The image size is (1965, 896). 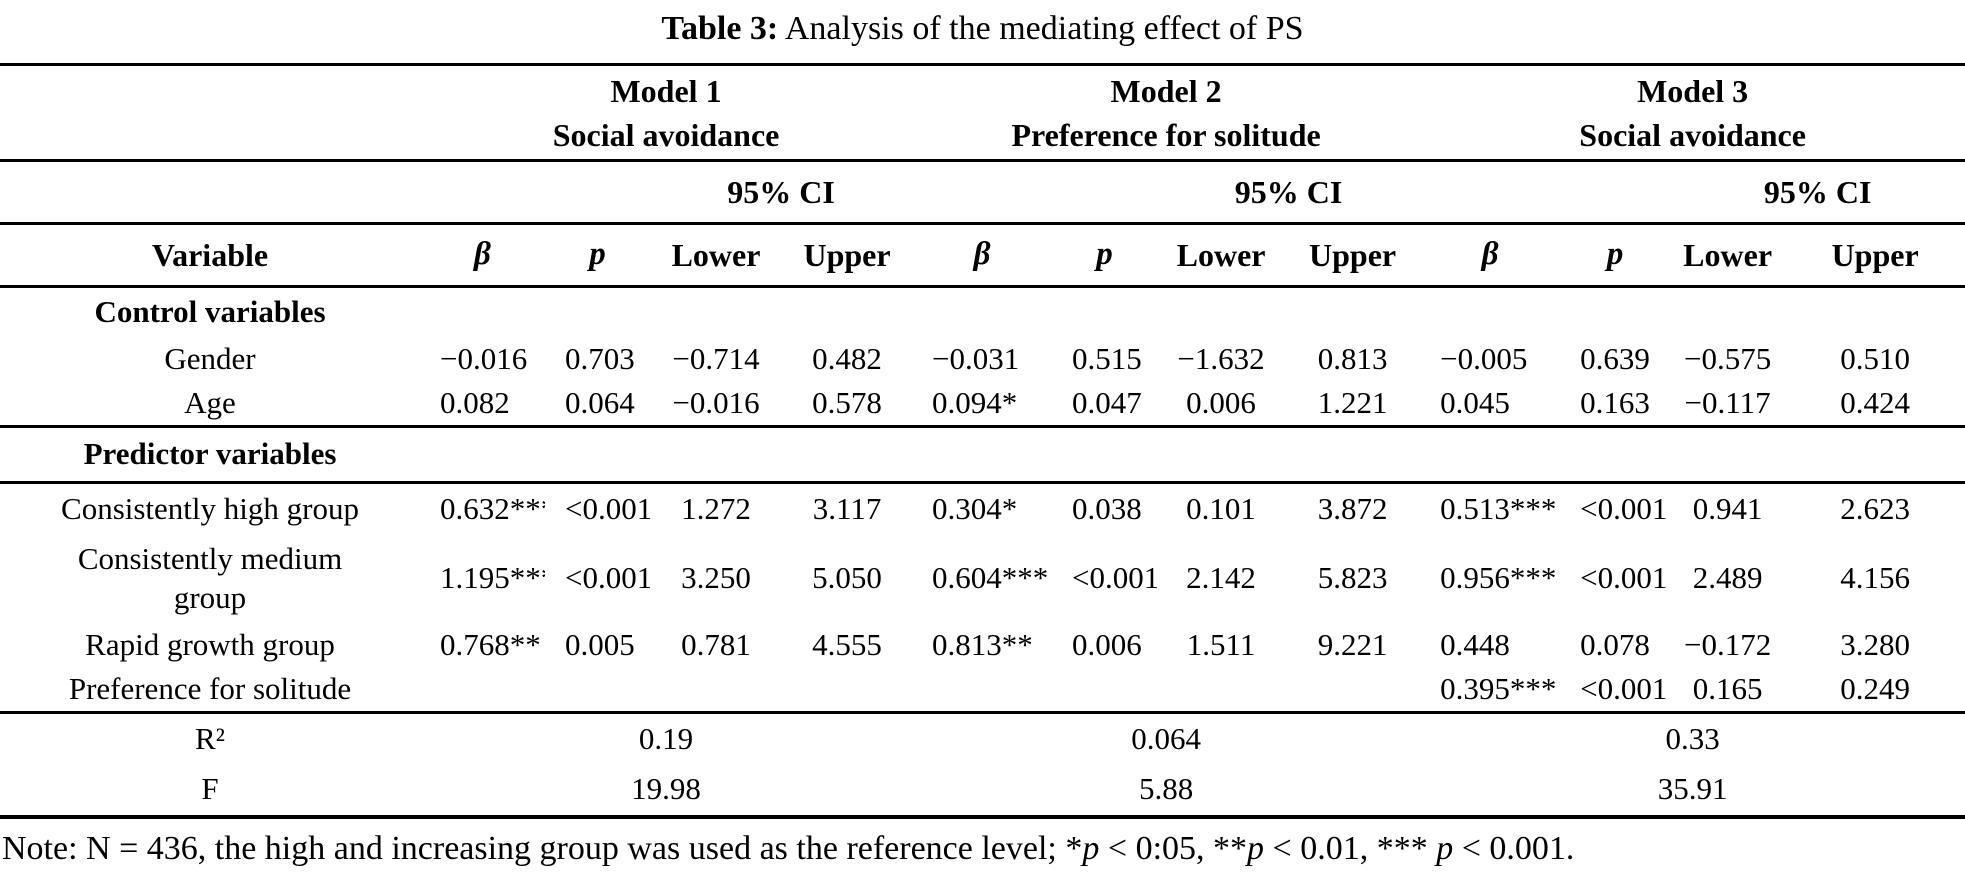 I want to click on model3-name: Model 3, so click(x=1693, y=90).